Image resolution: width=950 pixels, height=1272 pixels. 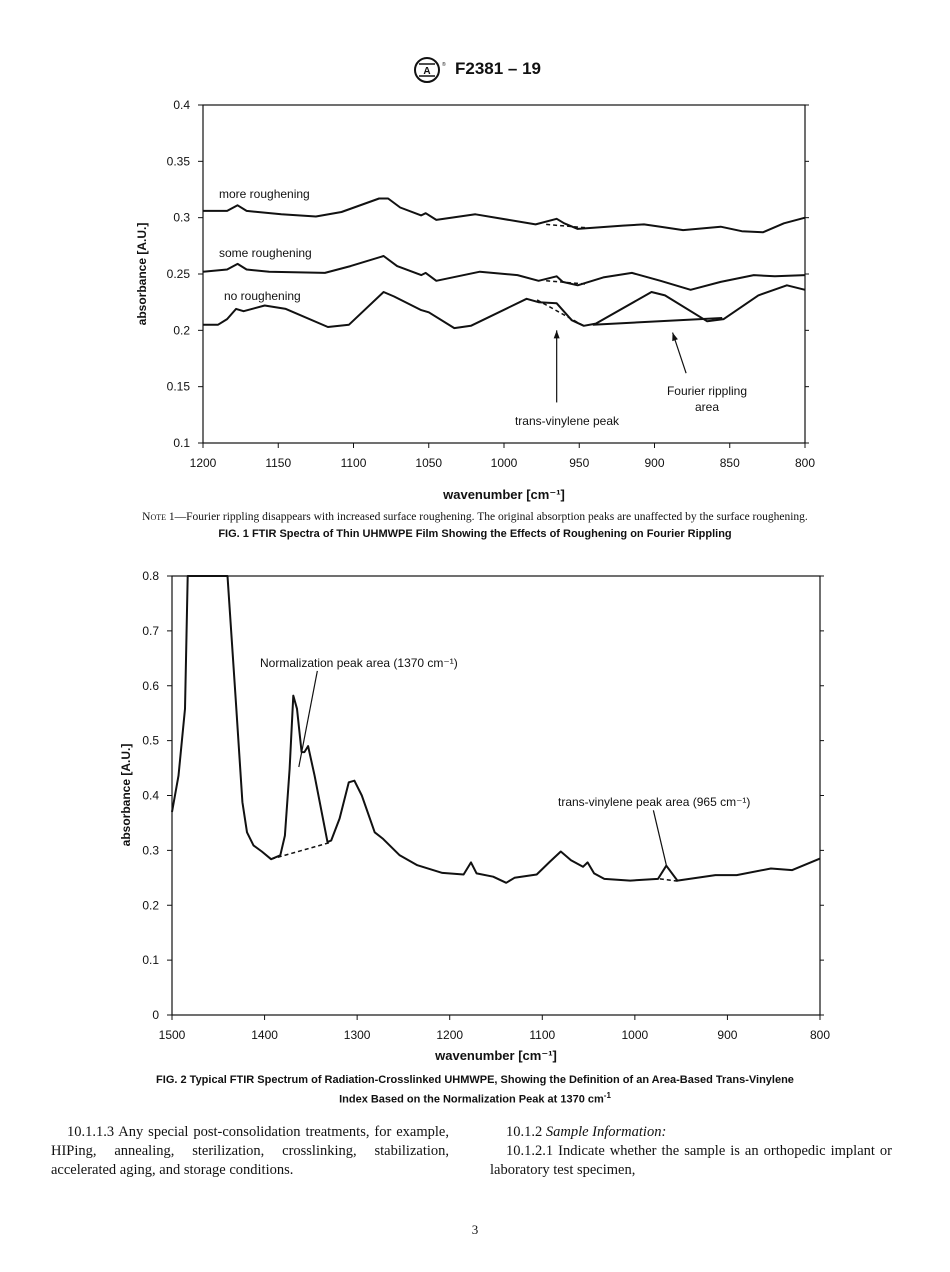 I want to click on y-tick-label: 0.5, so click(x=150, y=741).